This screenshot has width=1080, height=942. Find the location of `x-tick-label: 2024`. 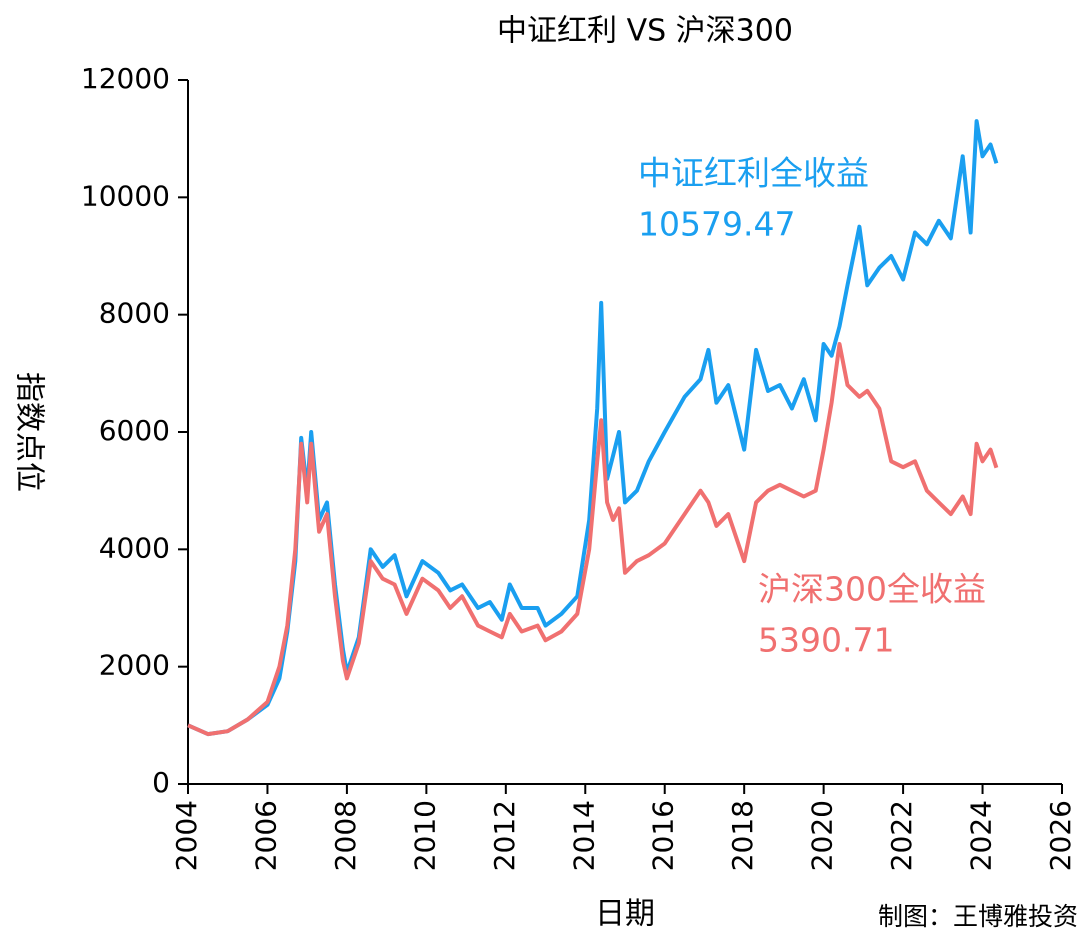

x-tick-label: 2024 is located at coordinates (981, 835).